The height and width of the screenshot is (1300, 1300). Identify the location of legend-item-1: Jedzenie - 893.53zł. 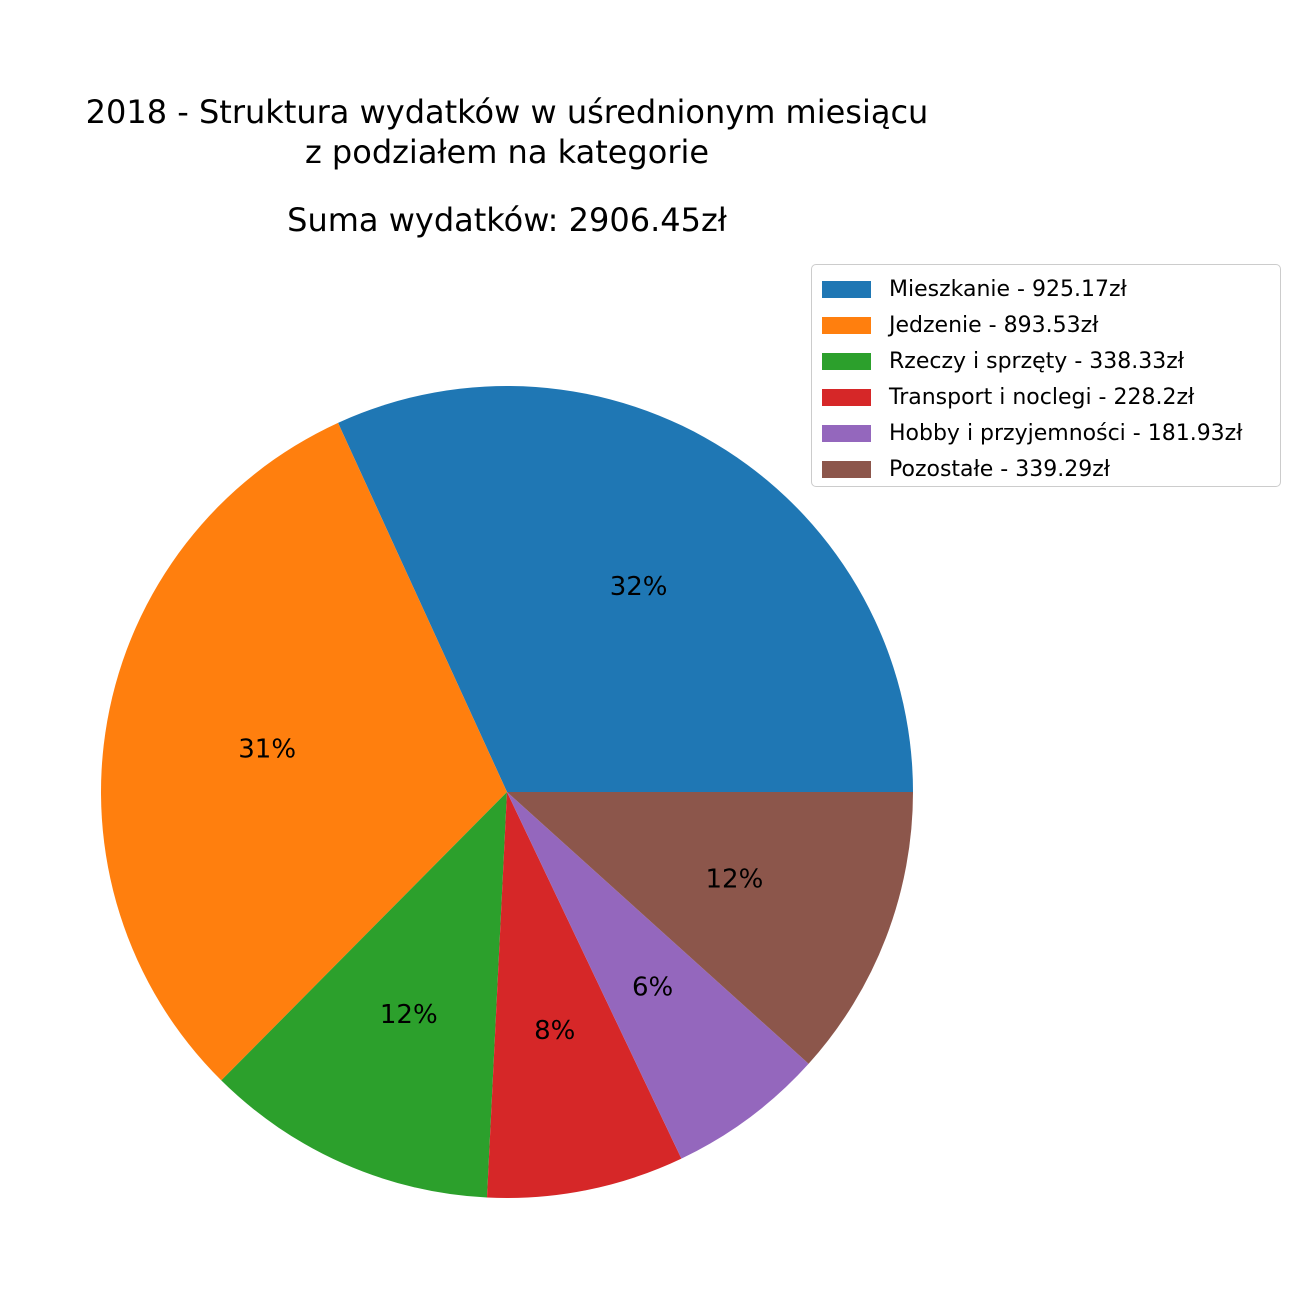
(1046, 325).